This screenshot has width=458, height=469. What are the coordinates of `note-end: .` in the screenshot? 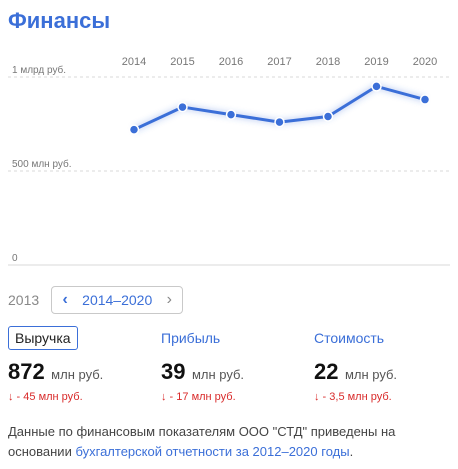 It's located at (351, 451).